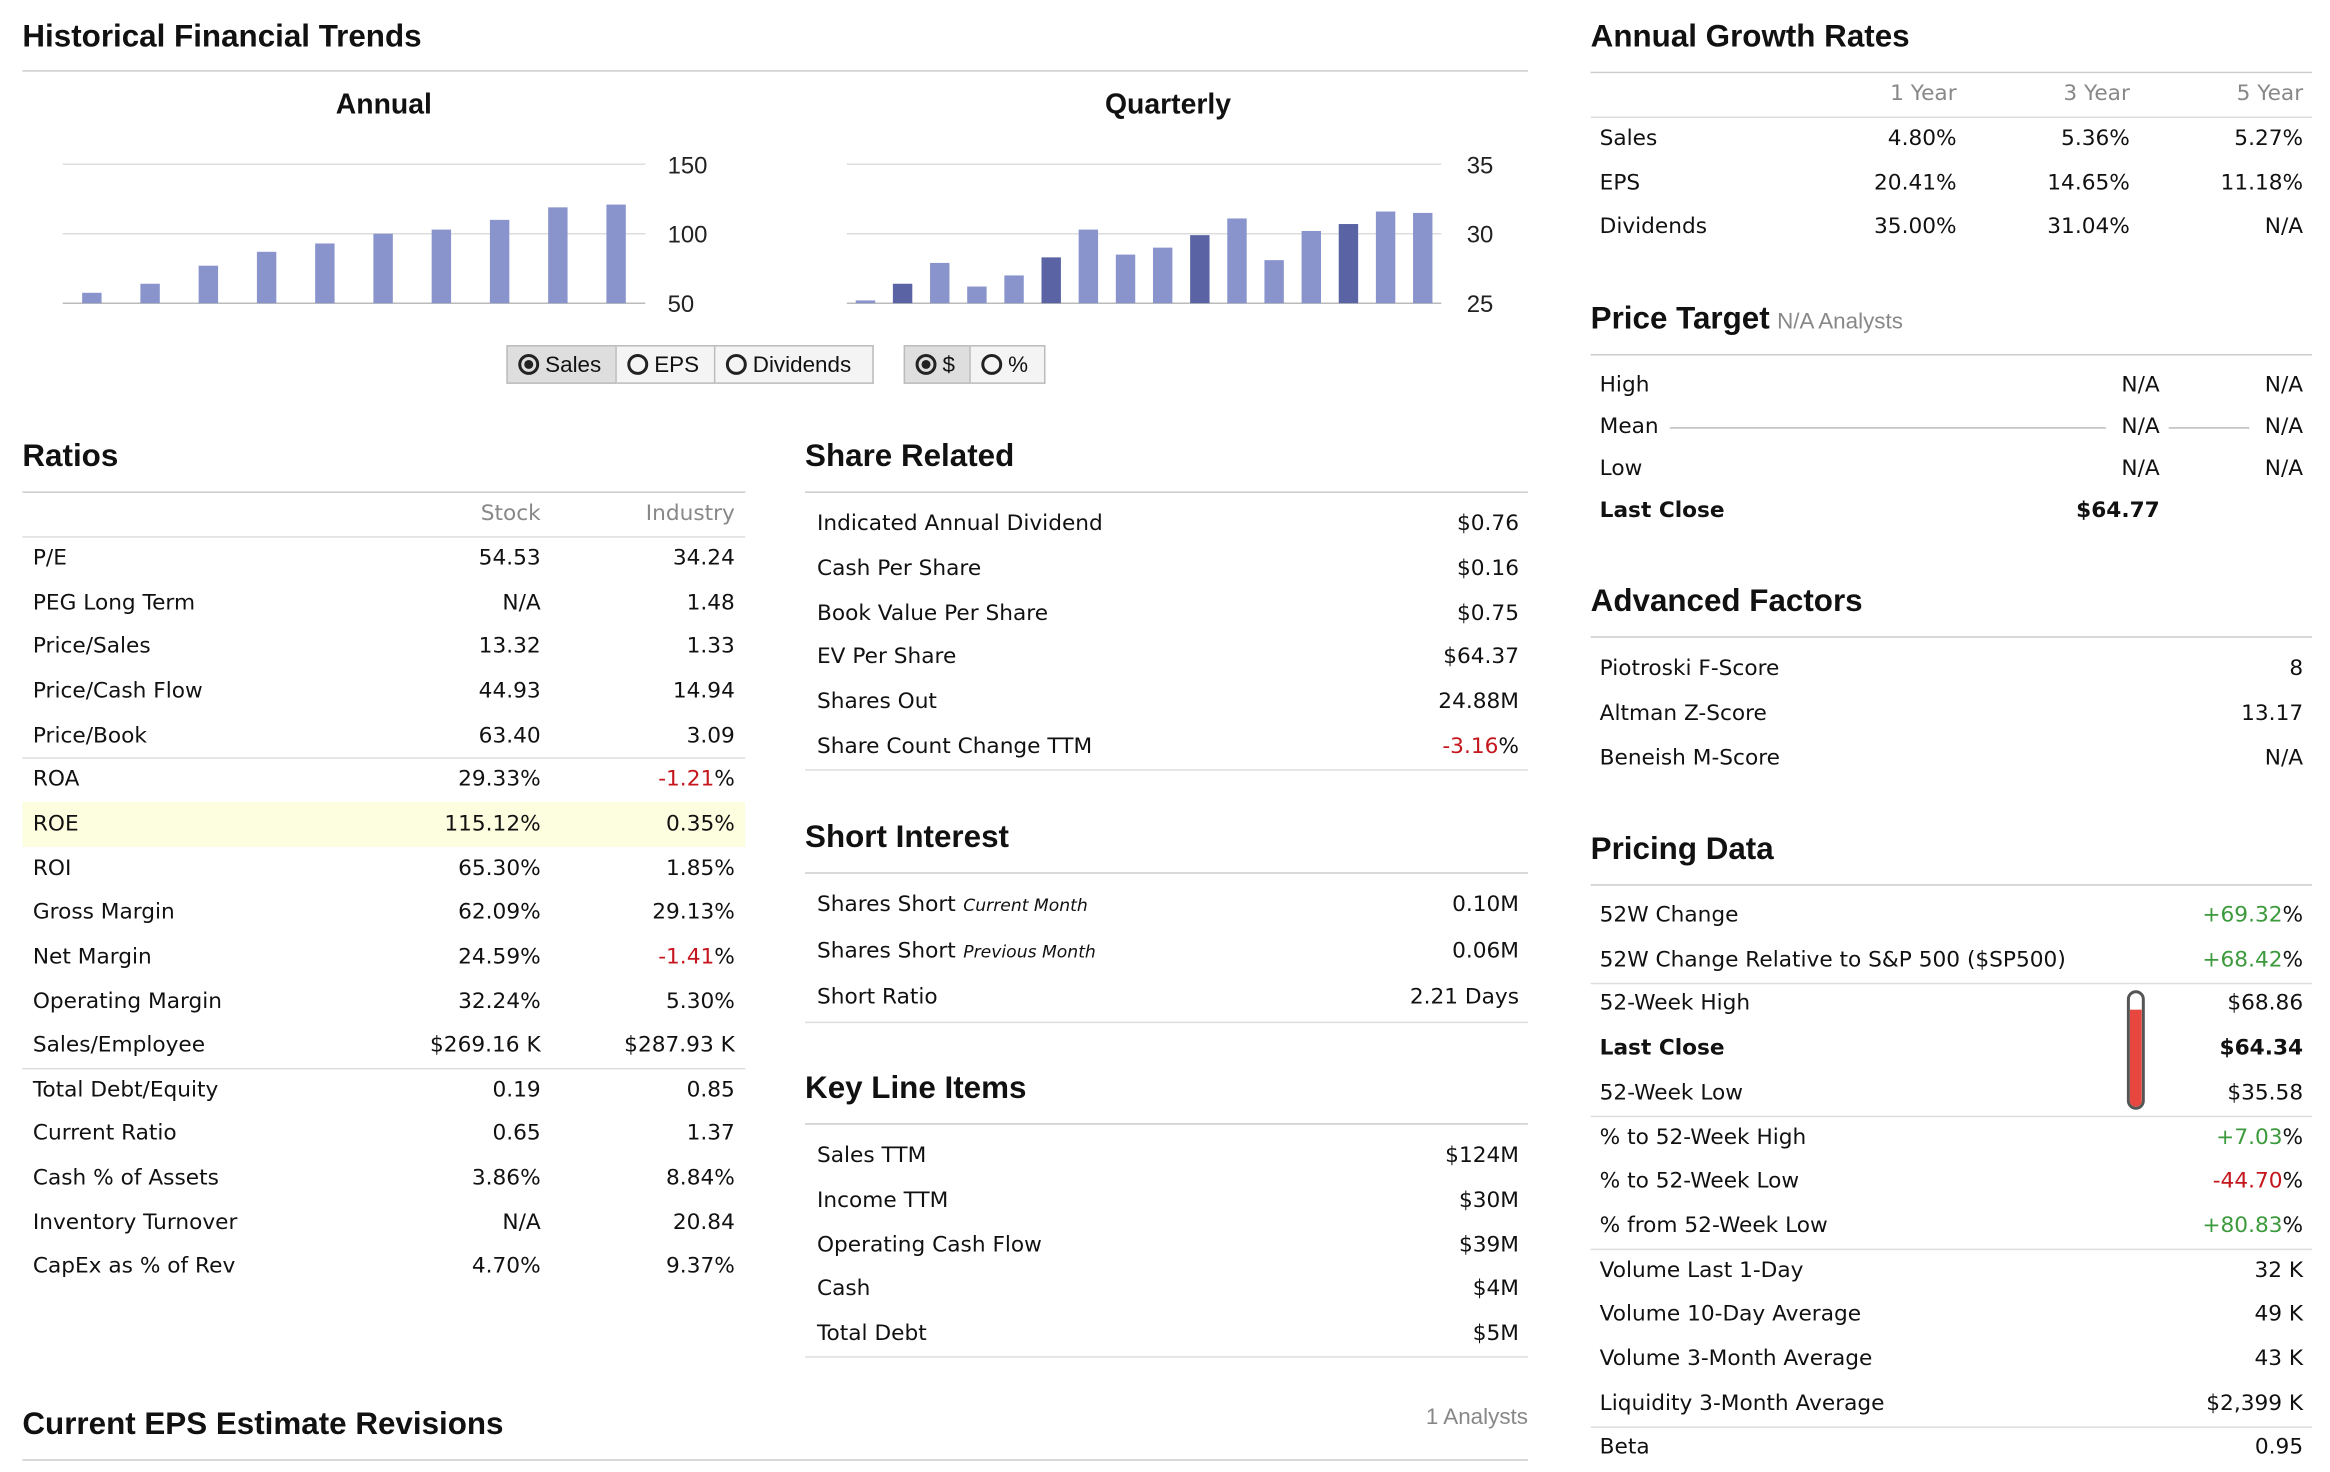  Describe the element at coordinates (529, 364) in the screenshot. I see `radio-icon` at that location.